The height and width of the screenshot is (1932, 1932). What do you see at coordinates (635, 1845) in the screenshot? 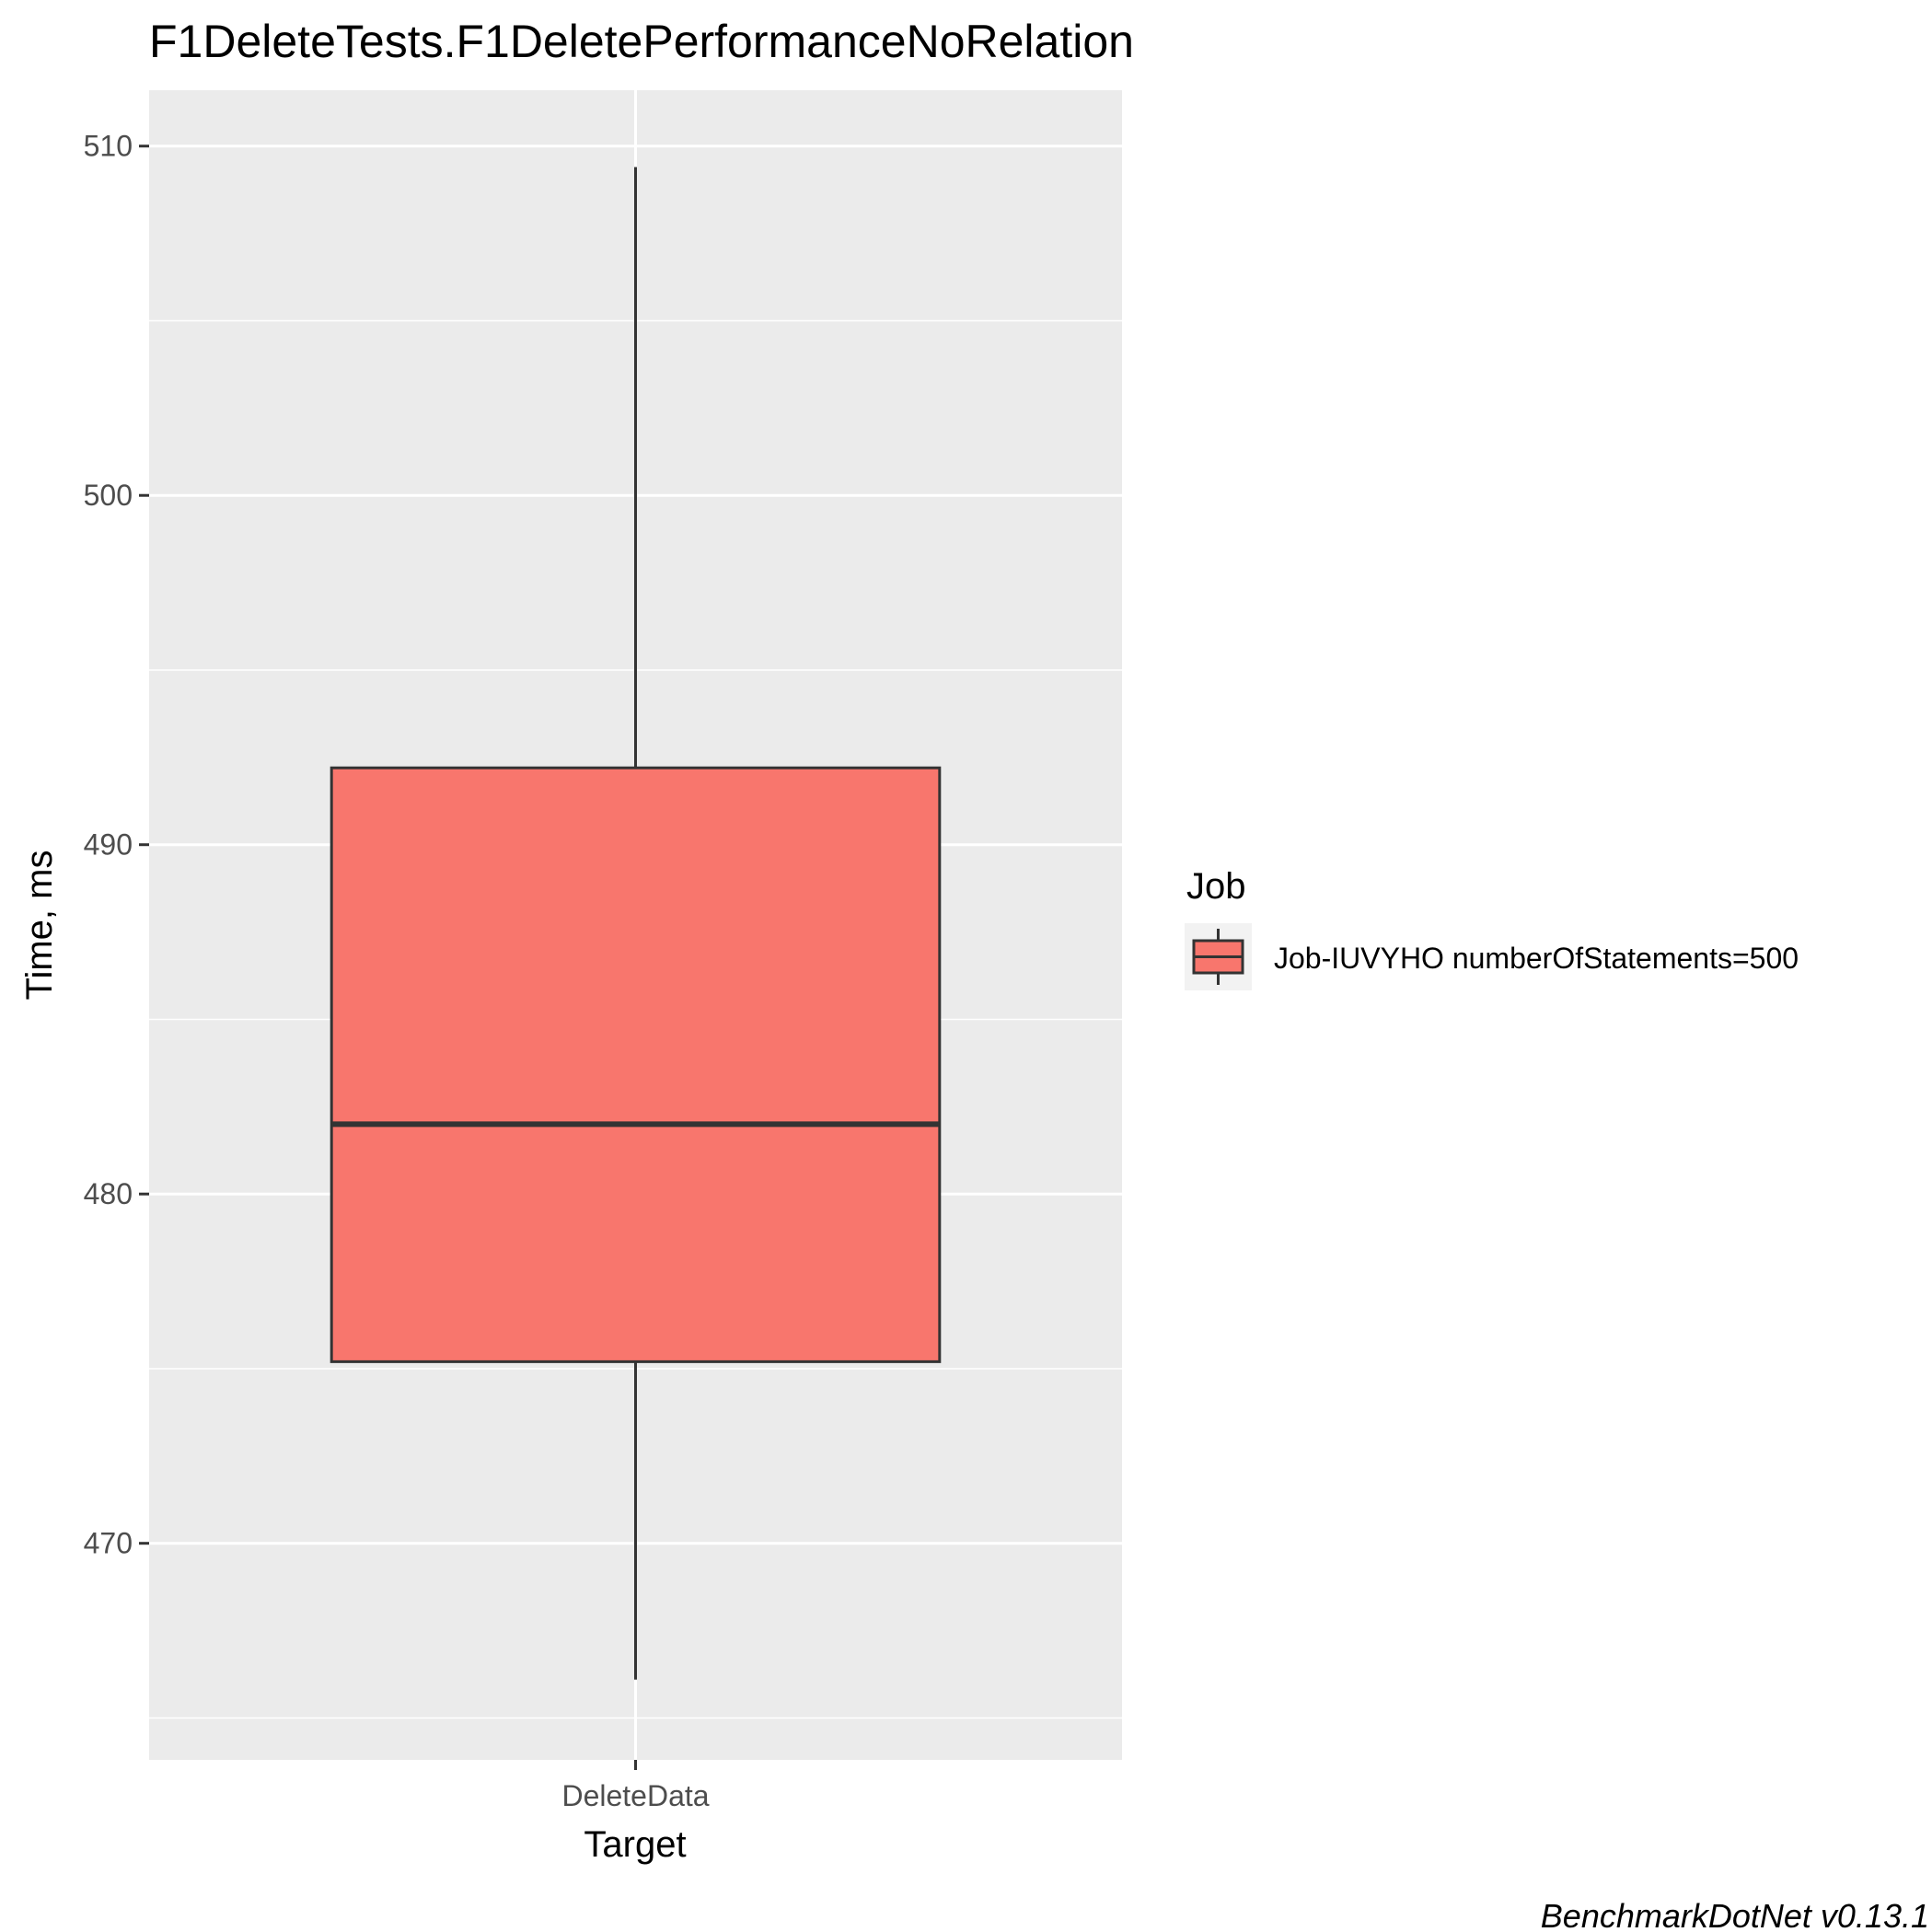
I see `x-axis-title: Target` at bounding box center [635, 1845].